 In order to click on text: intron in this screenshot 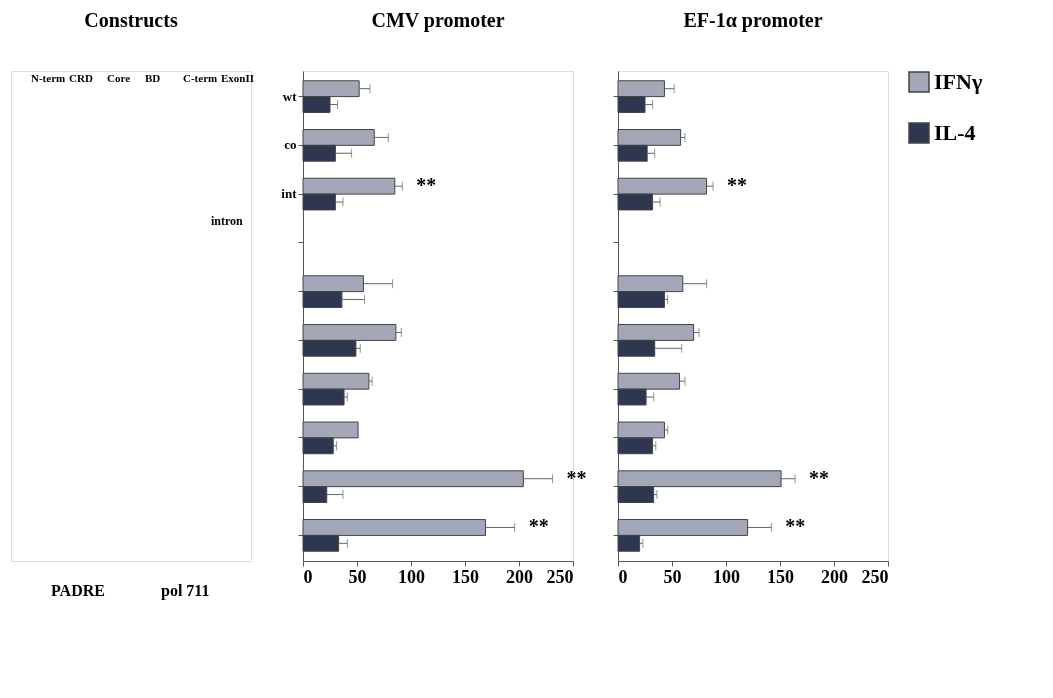, I will do `click(227, 221)`.